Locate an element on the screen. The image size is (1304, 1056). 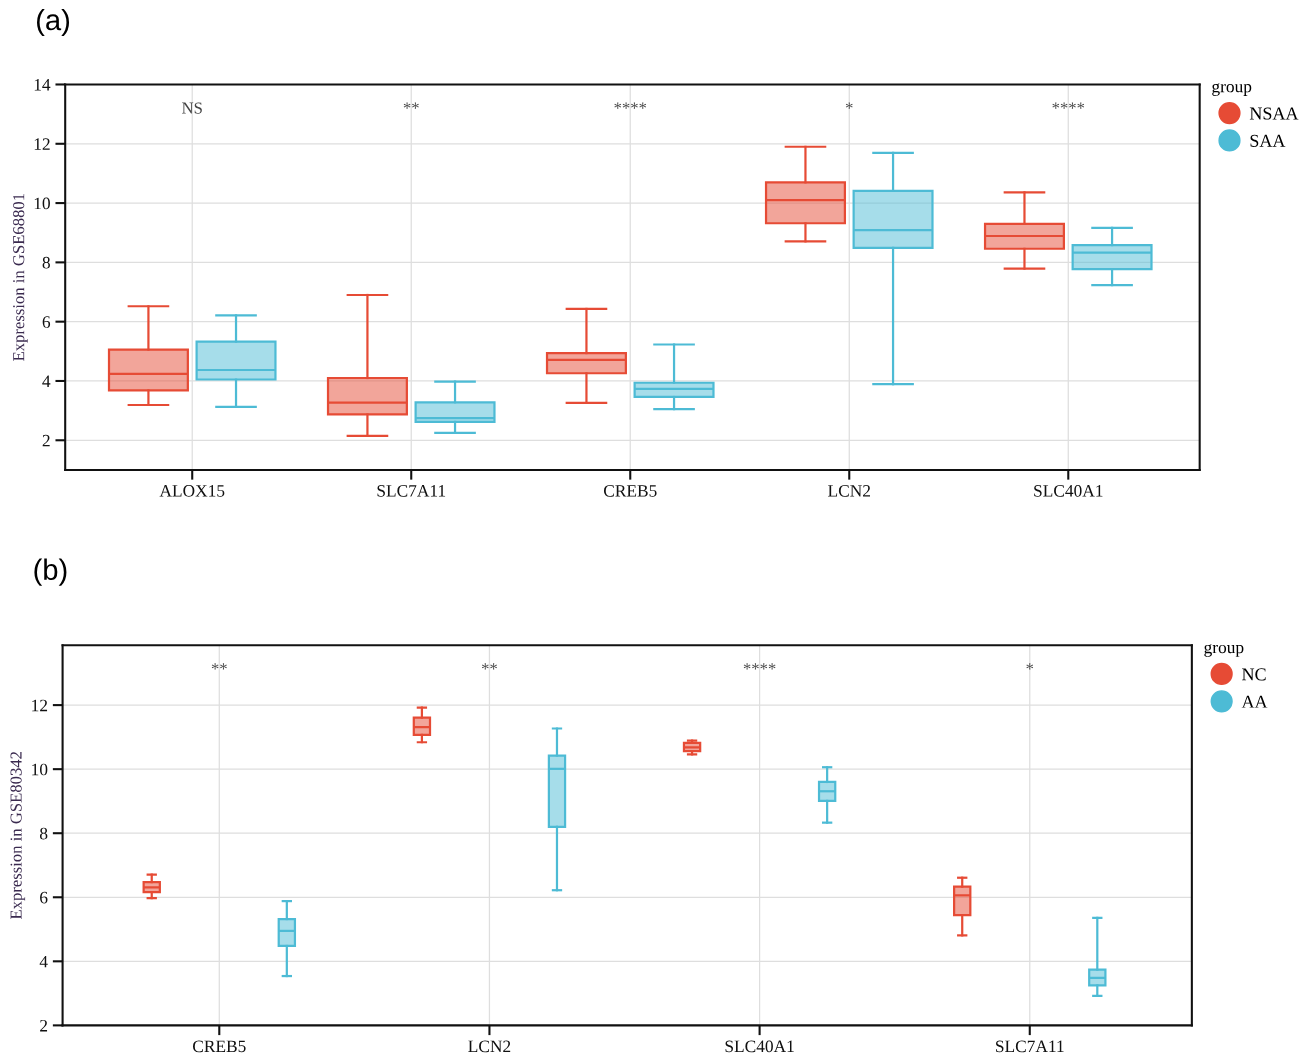
y-axis-title: Expression in GSE68801 is located at coordinates (20, 277).